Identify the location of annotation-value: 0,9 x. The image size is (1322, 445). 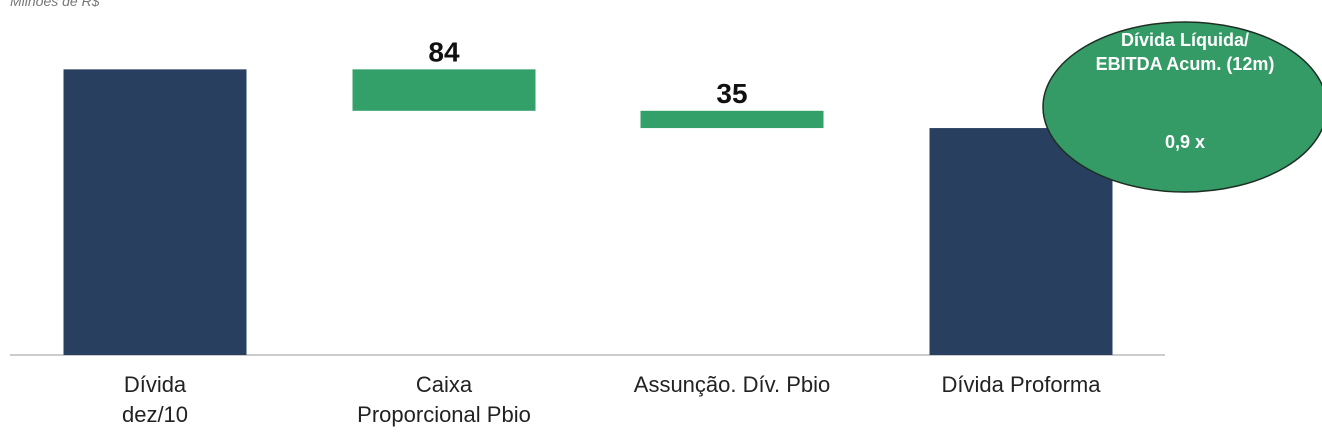
(1185, 142).